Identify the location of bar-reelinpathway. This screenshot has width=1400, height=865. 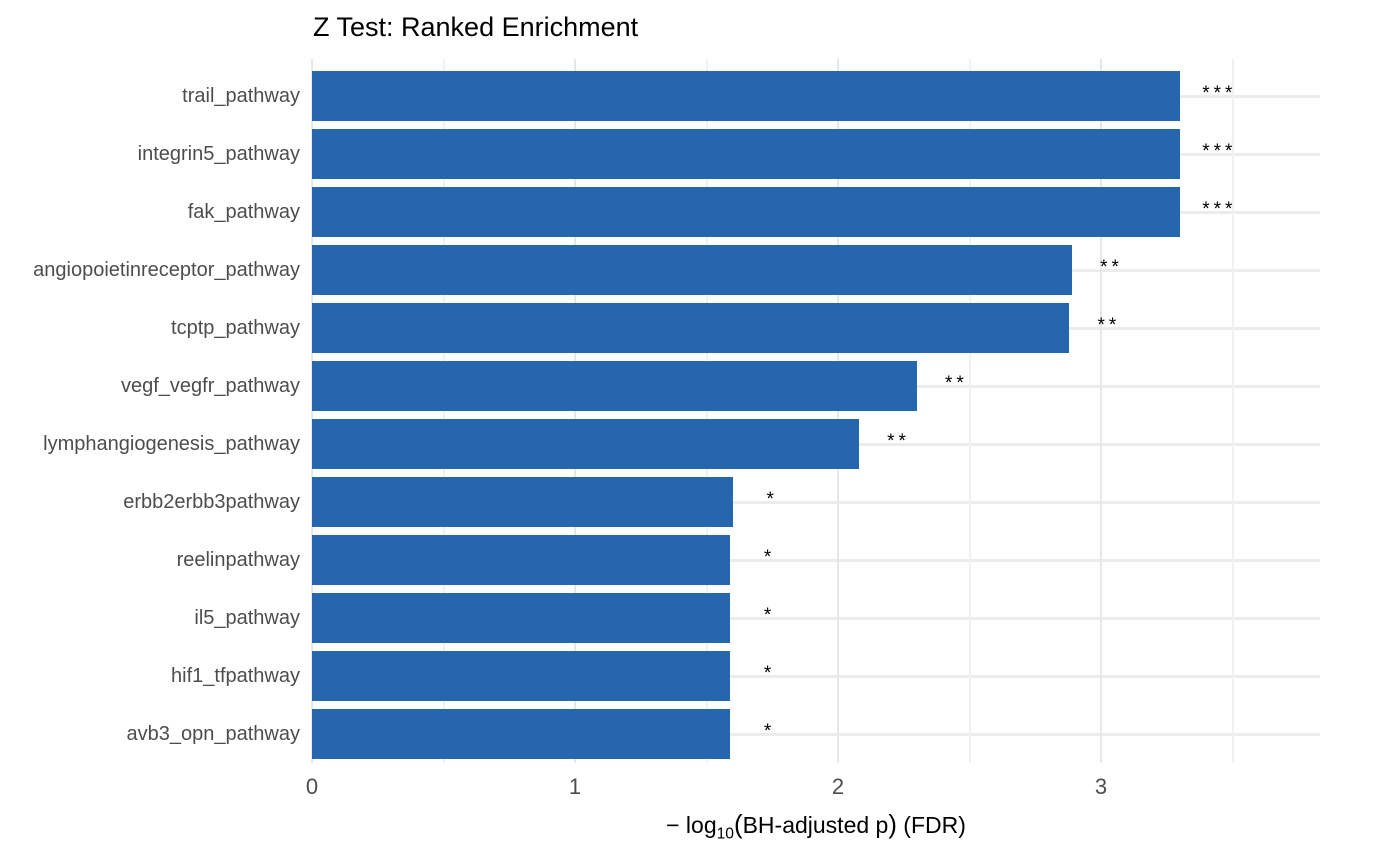
(521, 560).